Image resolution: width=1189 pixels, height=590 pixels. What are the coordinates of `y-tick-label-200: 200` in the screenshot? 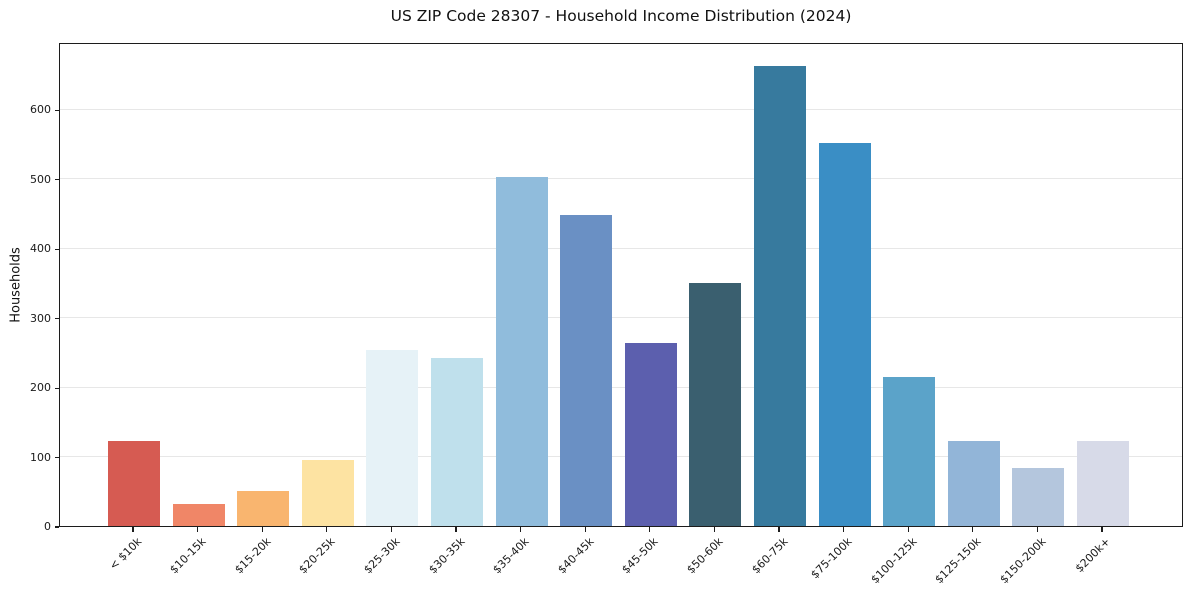 It's located at (40, 388).